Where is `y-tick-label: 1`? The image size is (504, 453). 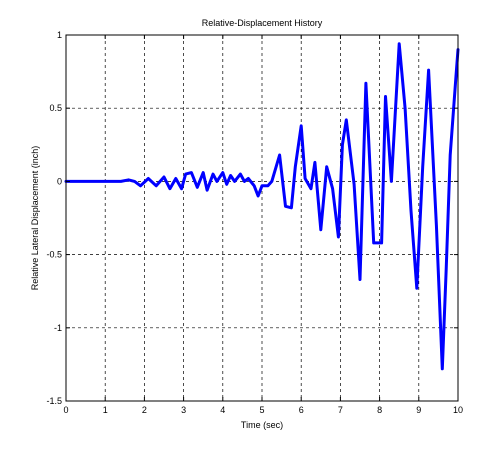
y-tick-label: 1 is located at coordinates (59, 35).